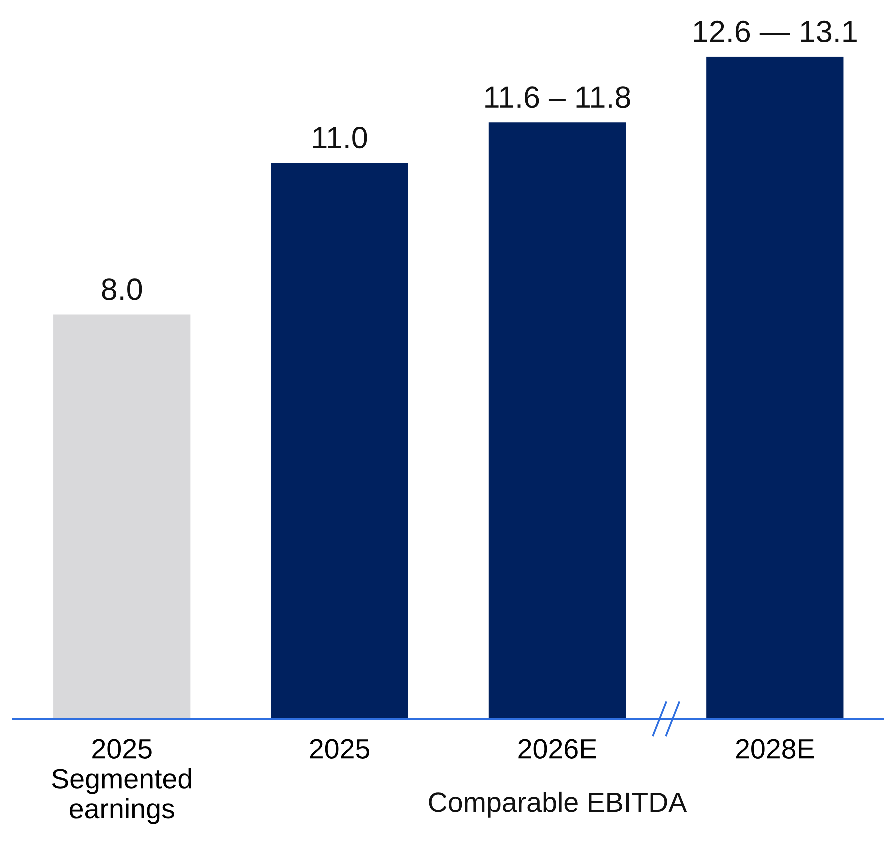  I want to click on x-tick-label: 2025 Segmented earnings, so click(122, 781).